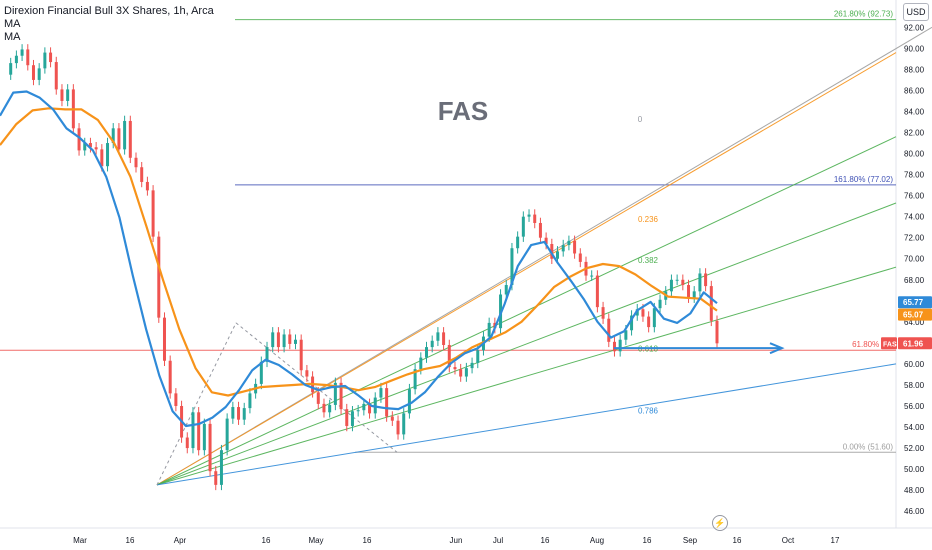 The image size is (932, 550). What do you see at coordinates (180, 540) in the screenshot?
I see `x-tick-label: Apr` at bounding box center [180, 540].